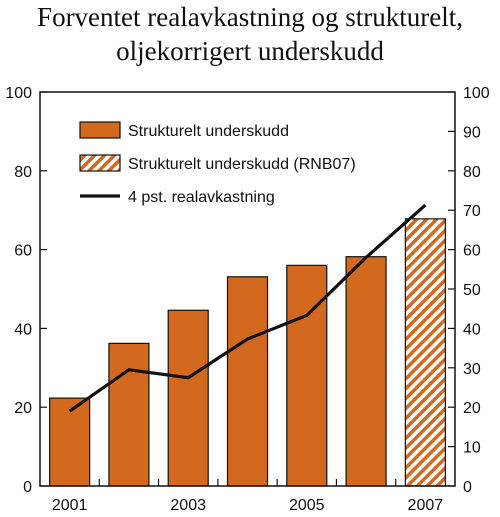 This screenshot has width=500, height=517. What do you see at coordinates (188, 398) in the screenshot?
I see `bar-2003` at bounding box center [188, 398].